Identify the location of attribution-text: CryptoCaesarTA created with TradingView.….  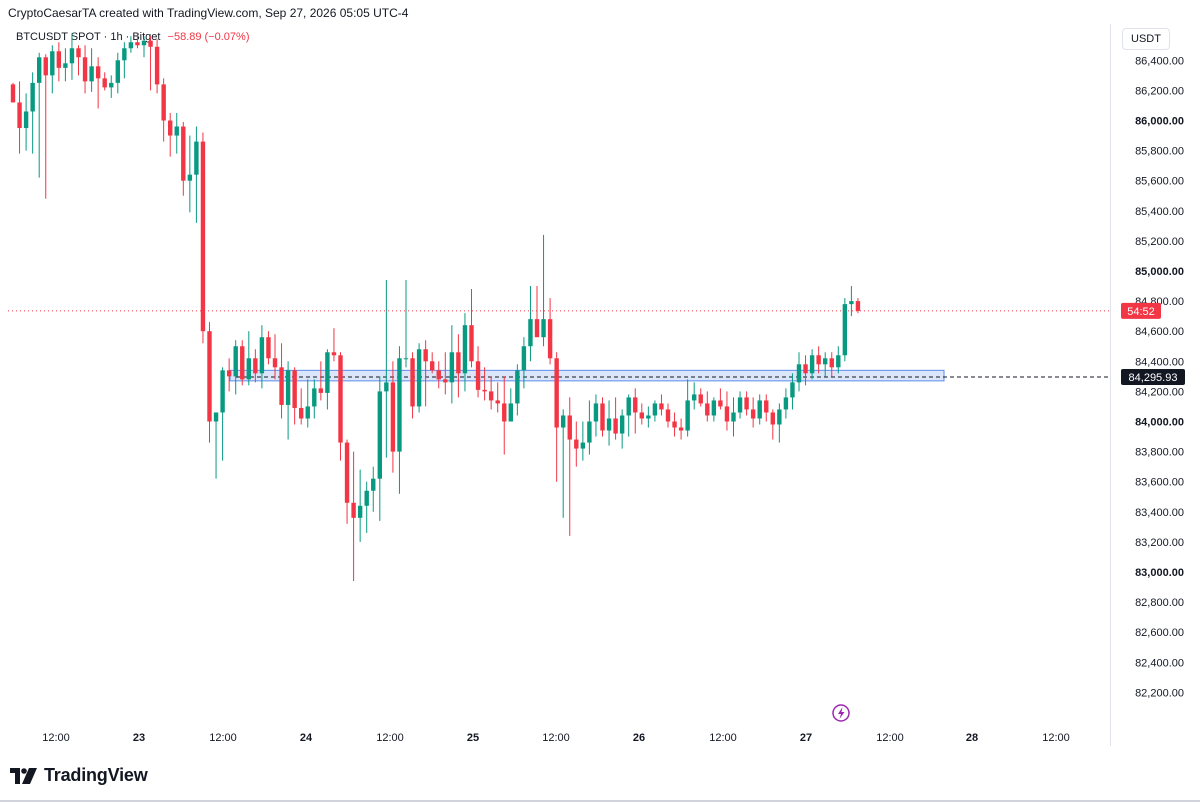
(208, 13).